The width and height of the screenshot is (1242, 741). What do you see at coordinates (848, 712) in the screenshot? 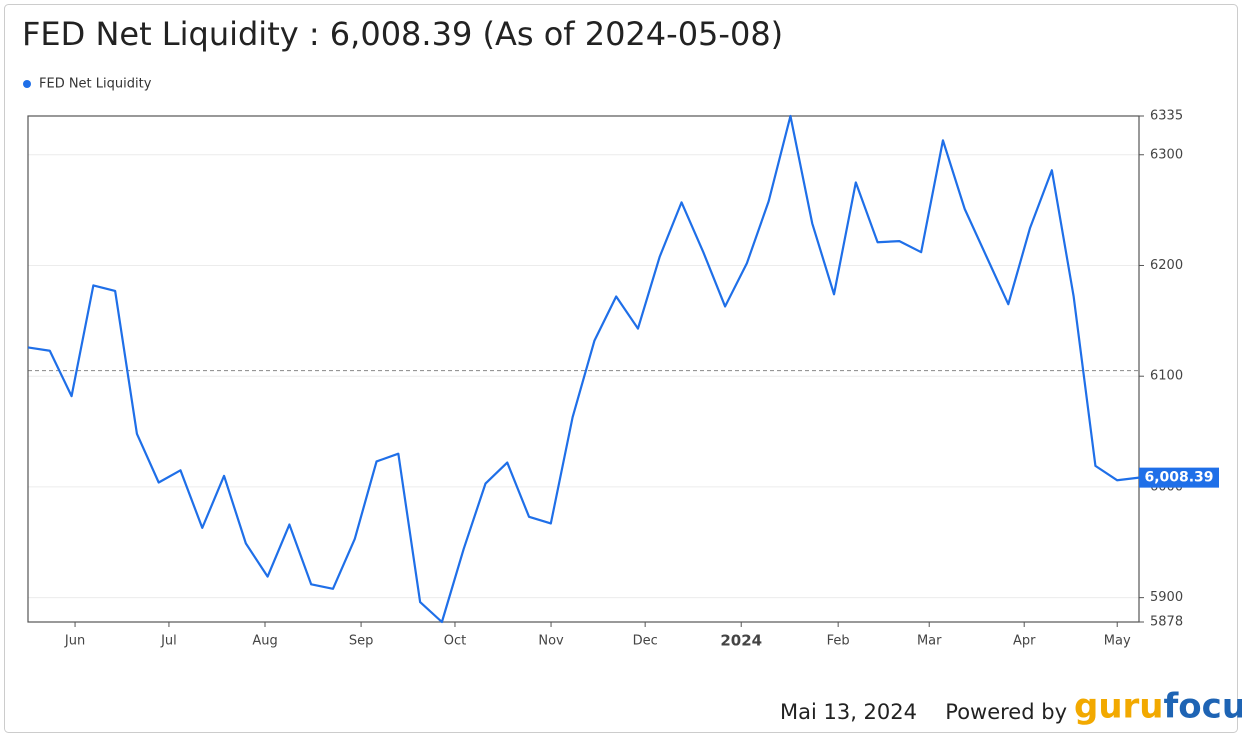
I see `footer-date: Mai 13, 2024` at bounding box center [848, 712].